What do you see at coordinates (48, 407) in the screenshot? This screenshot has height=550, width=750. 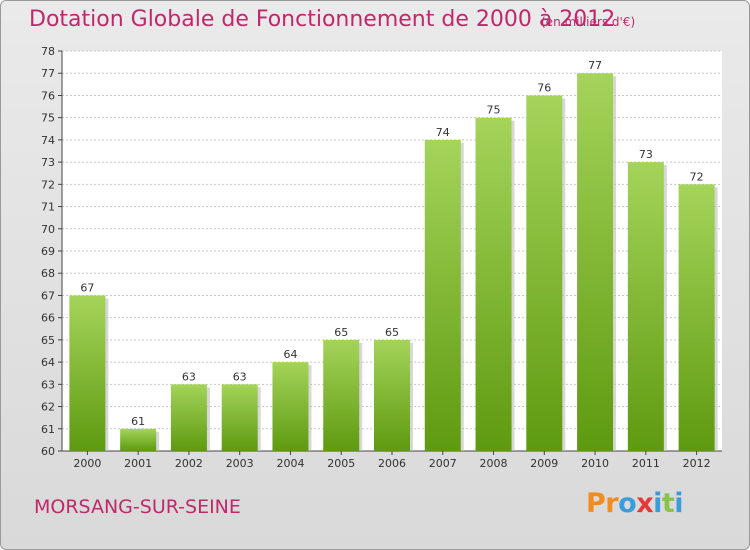 I see `y-tick-label: 62` at bounding box center [48, 407].